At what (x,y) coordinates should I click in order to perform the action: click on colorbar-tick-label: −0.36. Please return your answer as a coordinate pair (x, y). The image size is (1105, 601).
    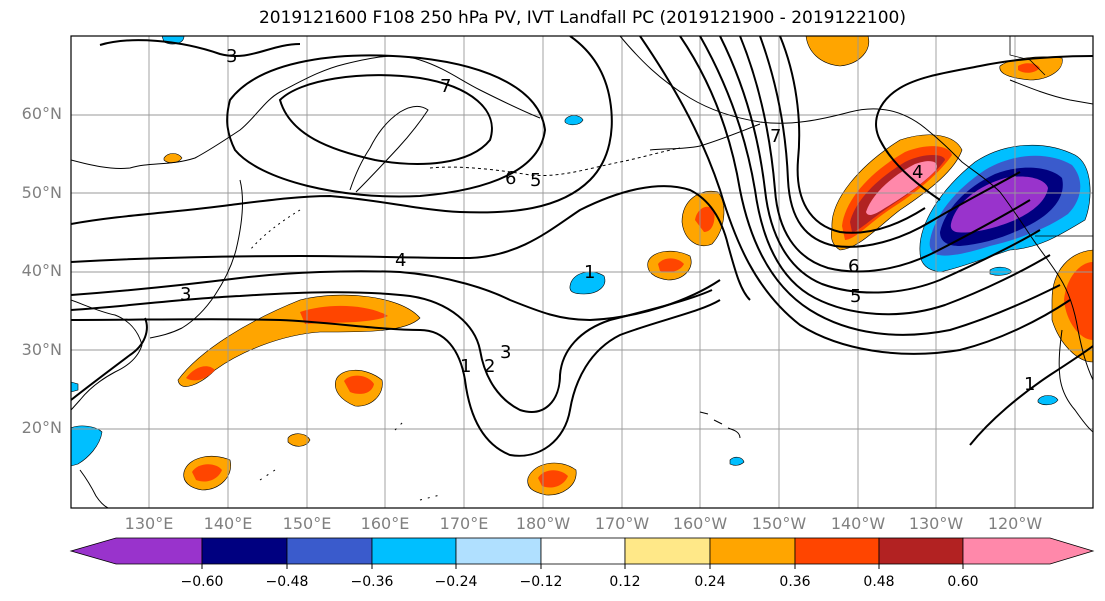
    Looking at the image, I should click on (372, 582).